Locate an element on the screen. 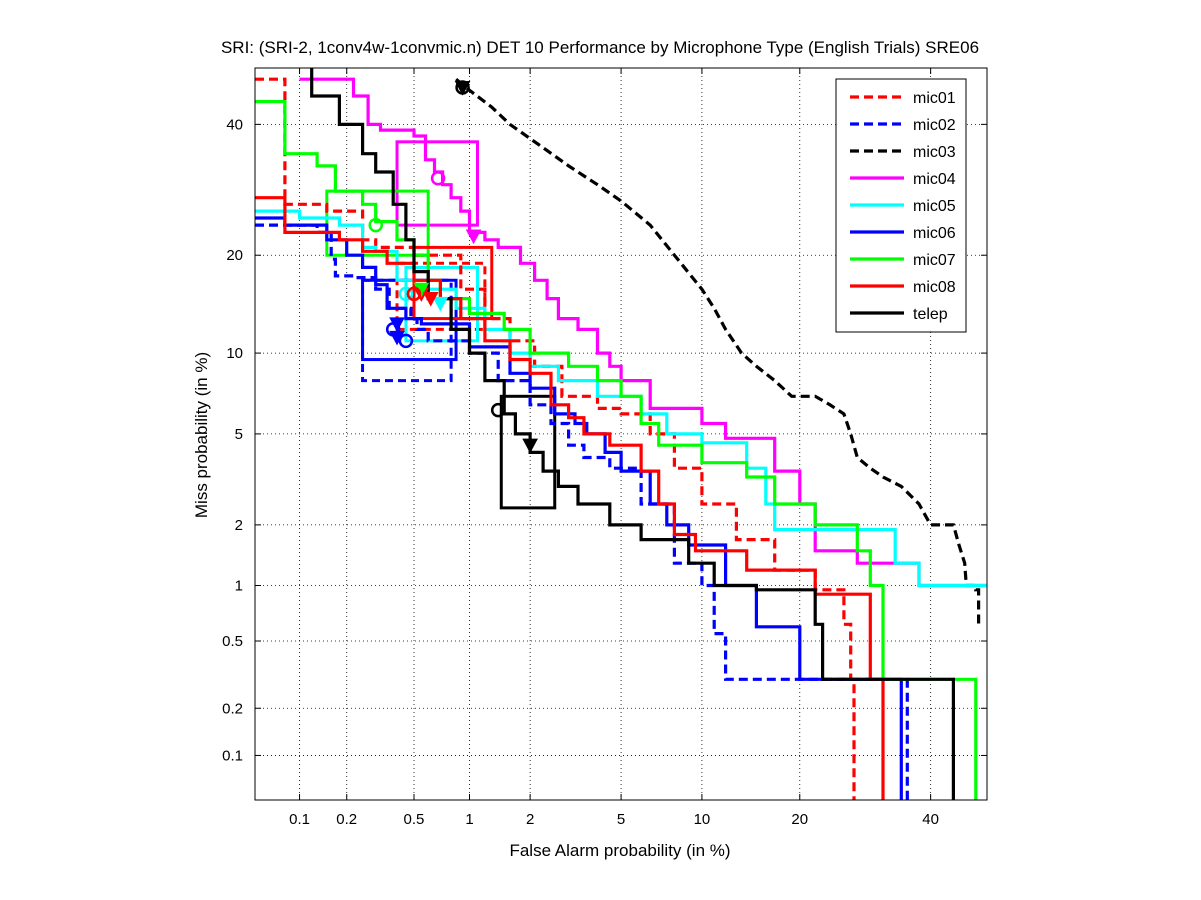  act-dcf-marker-mic05 is located at coordinates (406, 294).